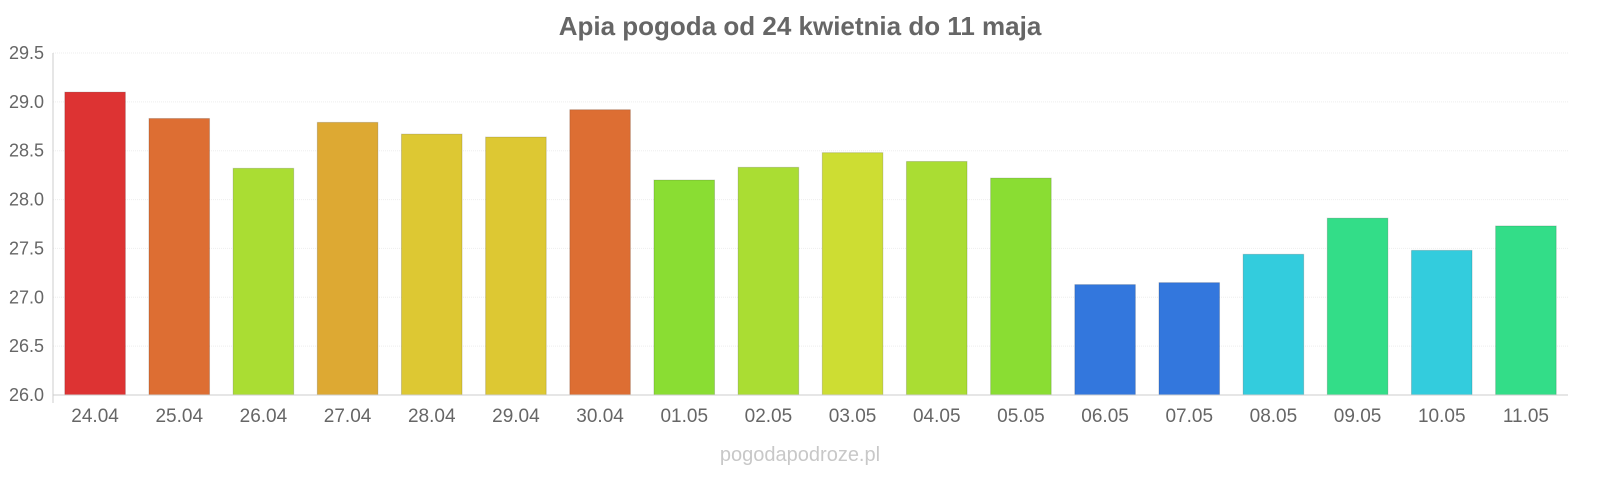 This screenshot has width=1600, height=480. I want to click on y-tick-label: 28.5, so click(26, 151).